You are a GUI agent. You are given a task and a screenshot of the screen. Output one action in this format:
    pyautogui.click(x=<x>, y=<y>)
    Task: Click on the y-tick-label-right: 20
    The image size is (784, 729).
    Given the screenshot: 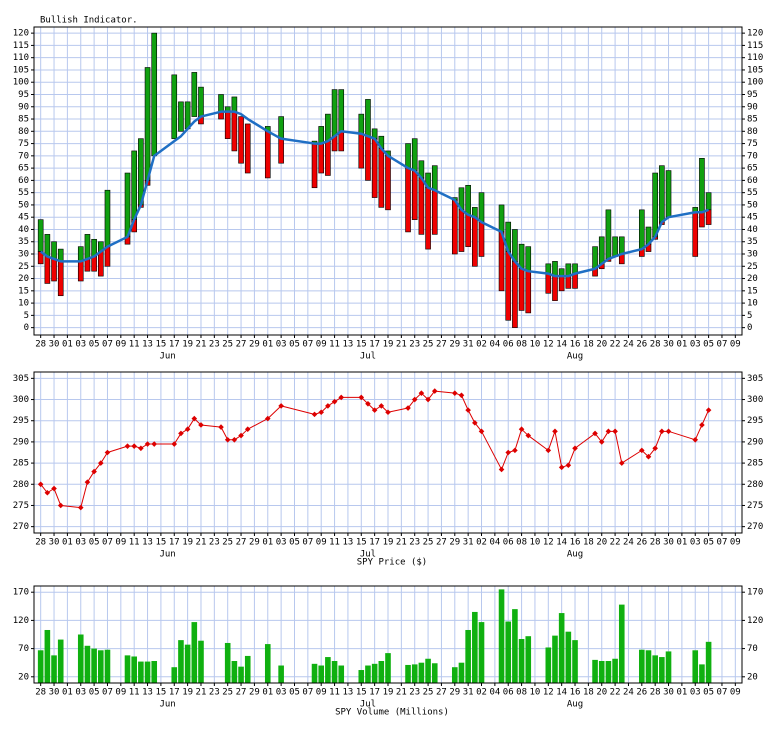 What is the action you would take?
    pyautogui.click(x=752, y=279)
    